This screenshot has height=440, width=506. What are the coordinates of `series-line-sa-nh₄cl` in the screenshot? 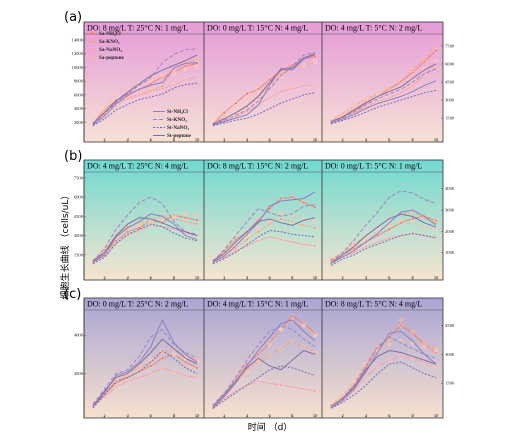 It's located at (145, 93).